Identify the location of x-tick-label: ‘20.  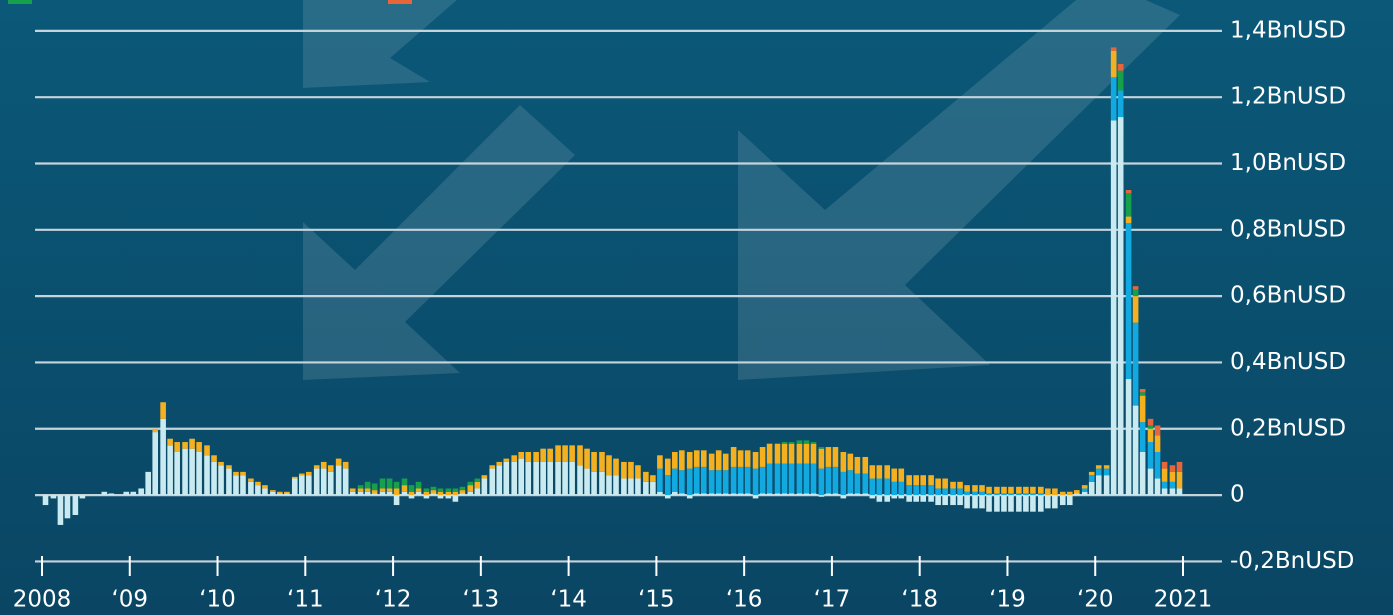
(1095, 600).